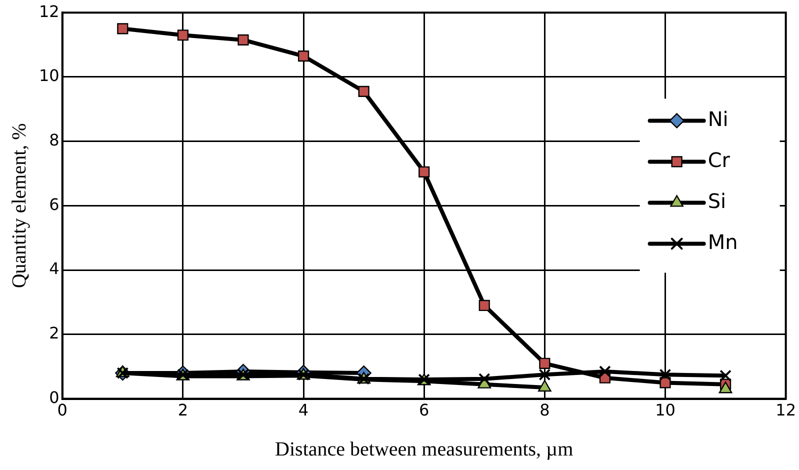  Describe the element at coordinates (54, 204) in the screenshot. I see `y-tick-label: 6` at that location.